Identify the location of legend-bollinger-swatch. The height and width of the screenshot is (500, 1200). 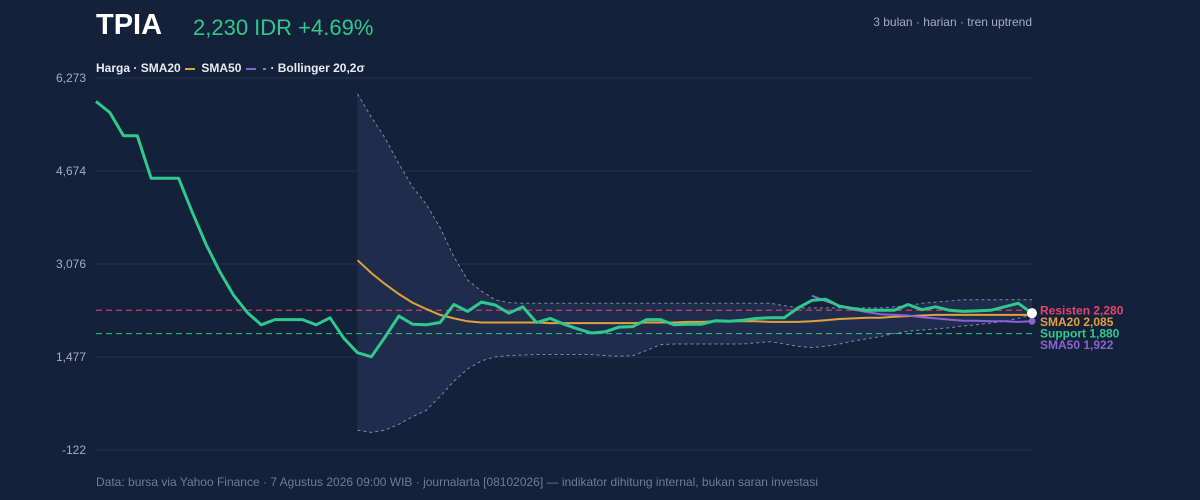
(265, 68).